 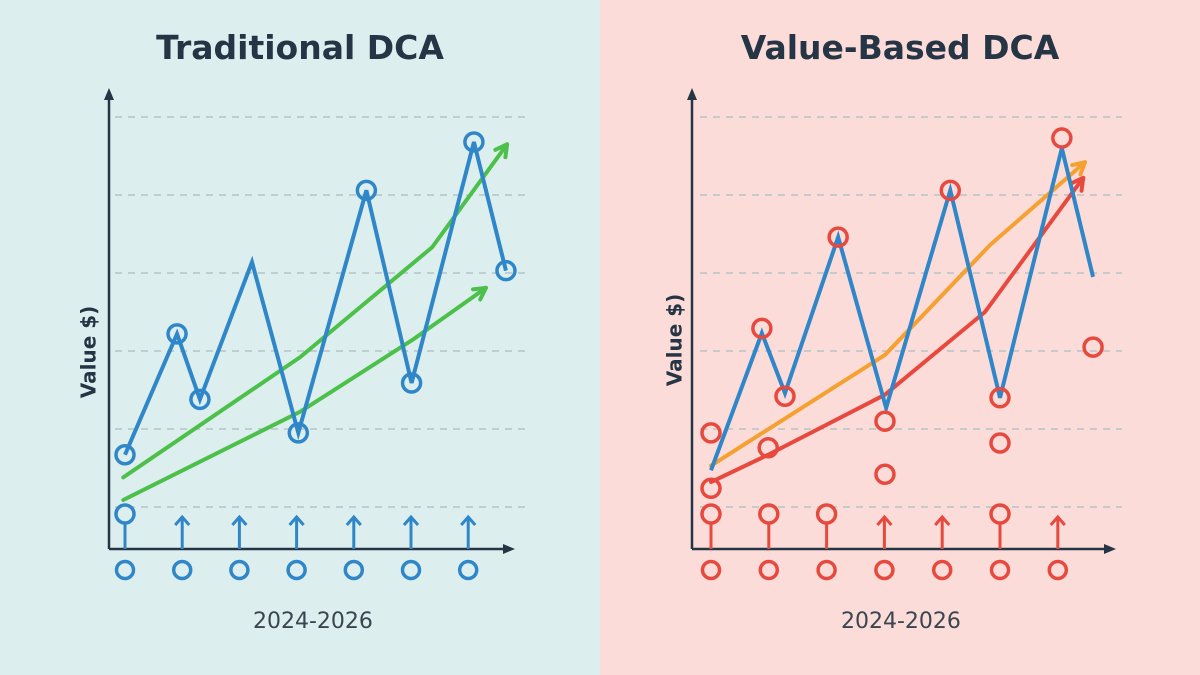 I want to click on chart-title: Traditional DCA, so click(x=300, y=47).